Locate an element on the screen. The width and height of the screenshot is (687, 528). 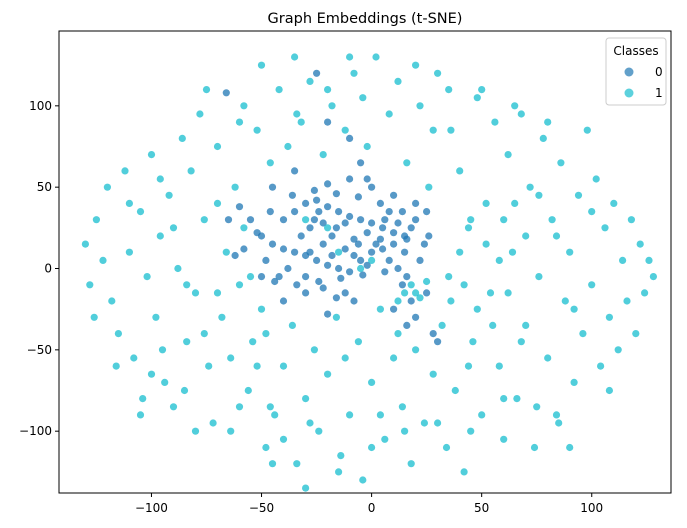
x-tick-label: −50 is located at coordinates (261, 508).